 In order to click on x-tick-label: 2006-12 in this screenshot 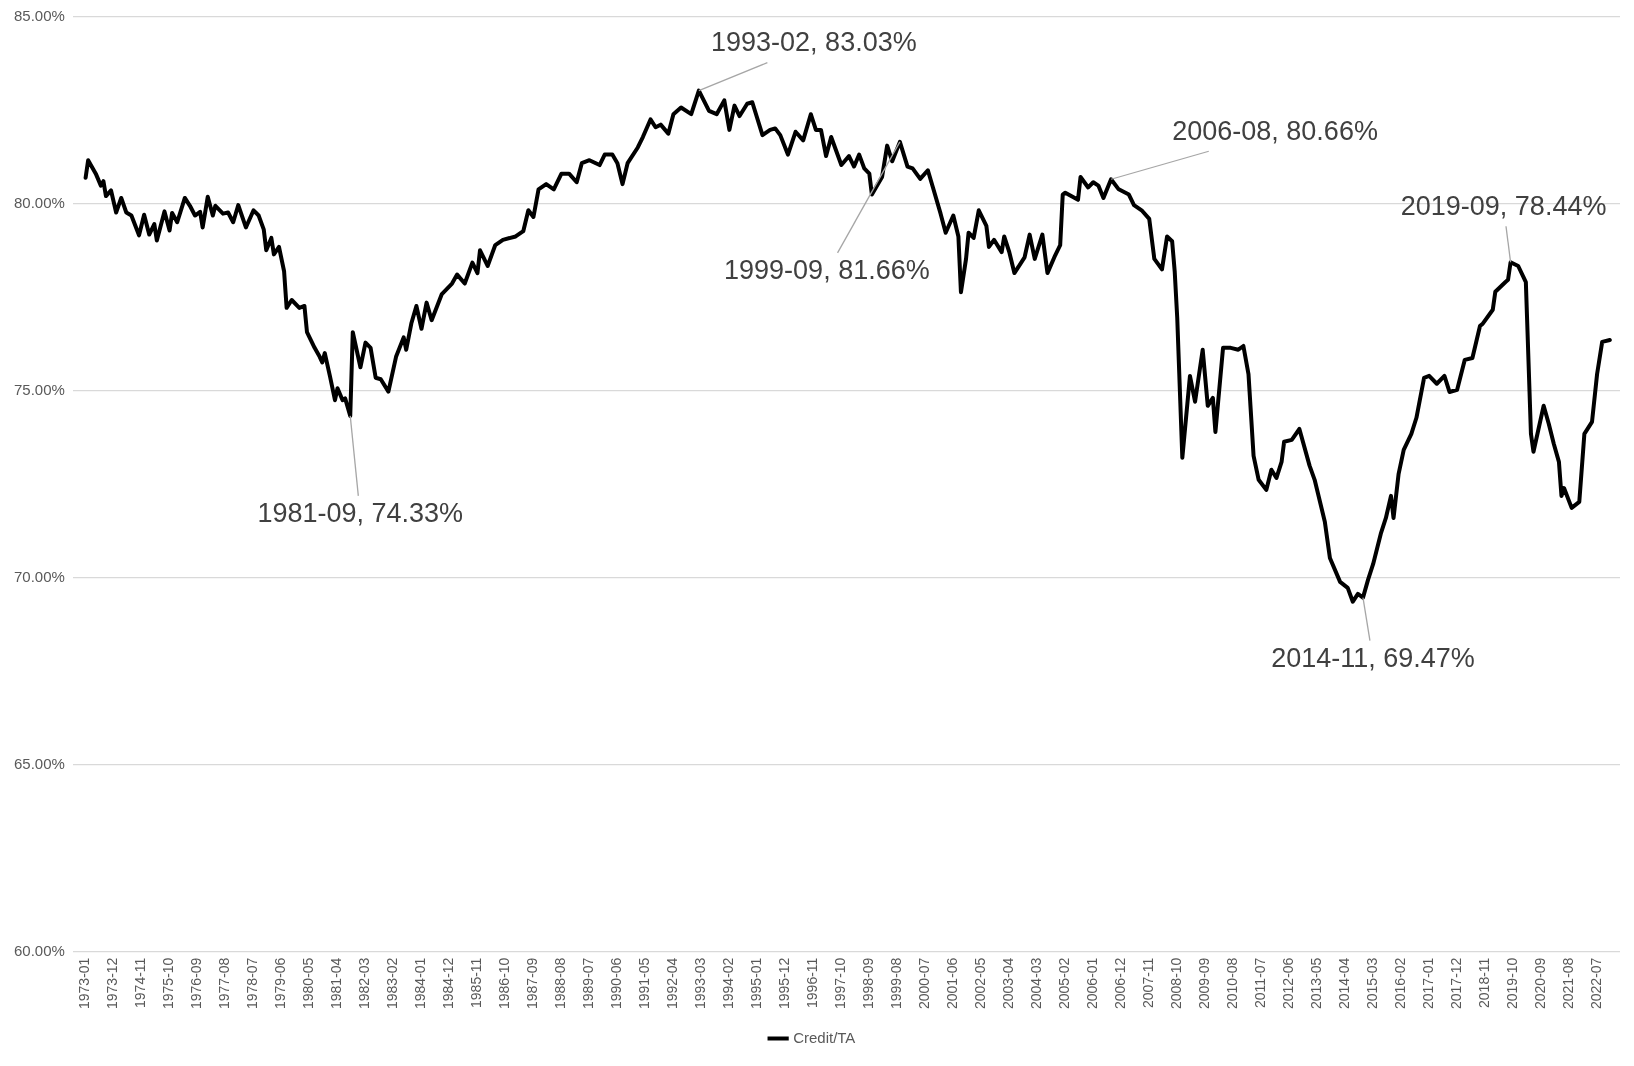, I will do `click(1120, 983)`.